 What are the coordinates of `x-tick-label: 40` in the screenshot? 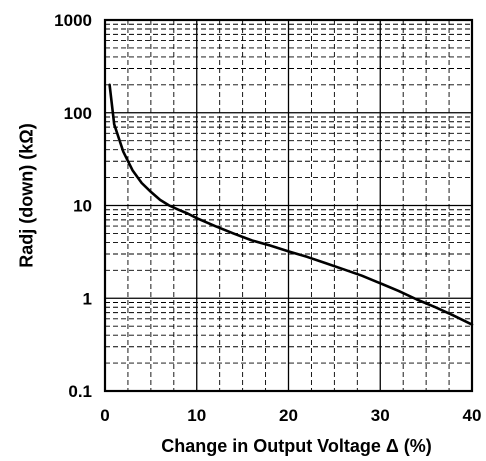 It's located at (472, 415).